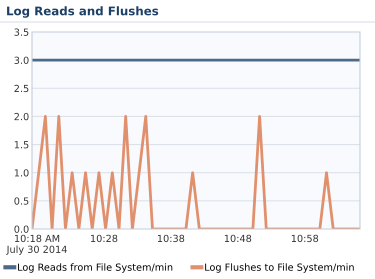 The width and height of the screenshot is (375, 279). I want to click on x-tick-label: 10:18 AM July 30 2014, so click(36, 244).